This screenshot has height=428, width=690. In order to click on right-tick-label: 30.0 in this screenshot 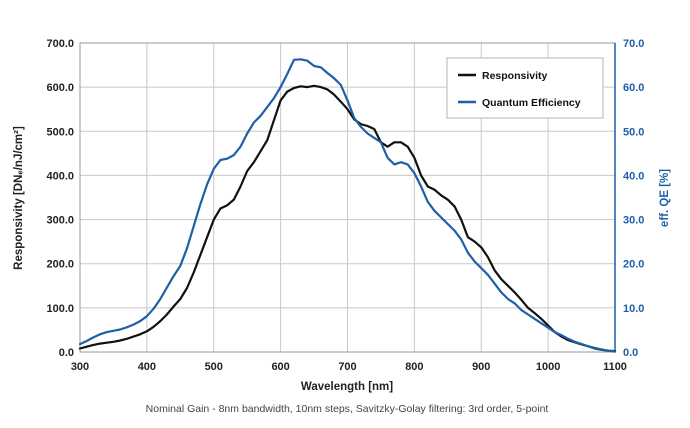, I will do `click(633, 221)`.